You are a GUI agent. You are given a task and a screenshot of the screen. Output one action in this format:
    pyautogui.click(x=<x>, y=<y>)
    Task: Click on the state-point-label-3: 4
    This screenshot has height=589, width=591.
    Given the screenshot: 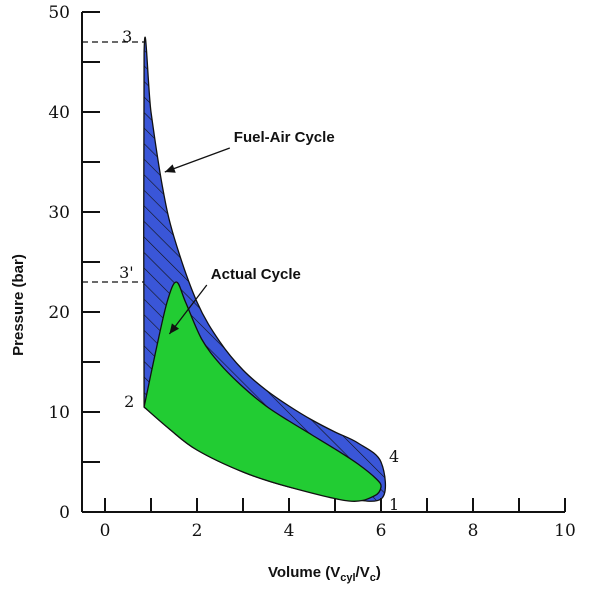 What is the action you would take?
    pyautogui.click(x=394, y=456)
    